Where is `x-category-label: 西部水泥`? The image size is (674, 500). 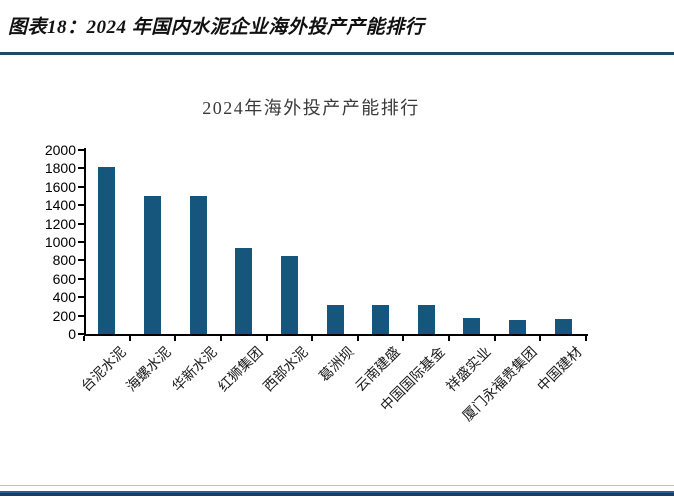 x-category-label: 西部水泥 is located at coordinates (286, 370).